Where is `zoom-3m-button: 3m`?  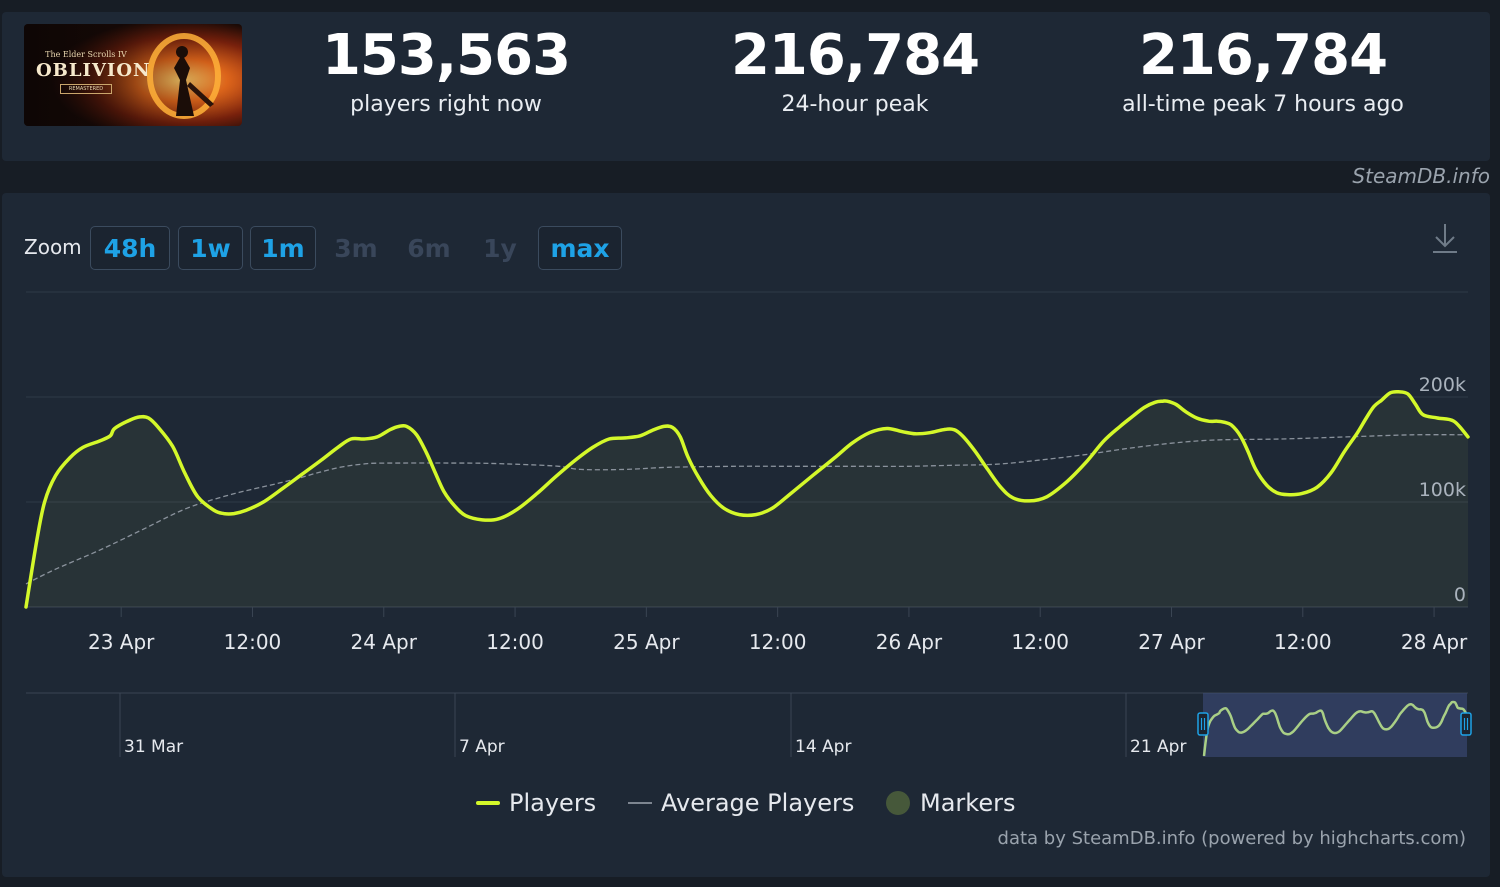
zoom-3m-button: 3m is located at coordinates (356, 248).